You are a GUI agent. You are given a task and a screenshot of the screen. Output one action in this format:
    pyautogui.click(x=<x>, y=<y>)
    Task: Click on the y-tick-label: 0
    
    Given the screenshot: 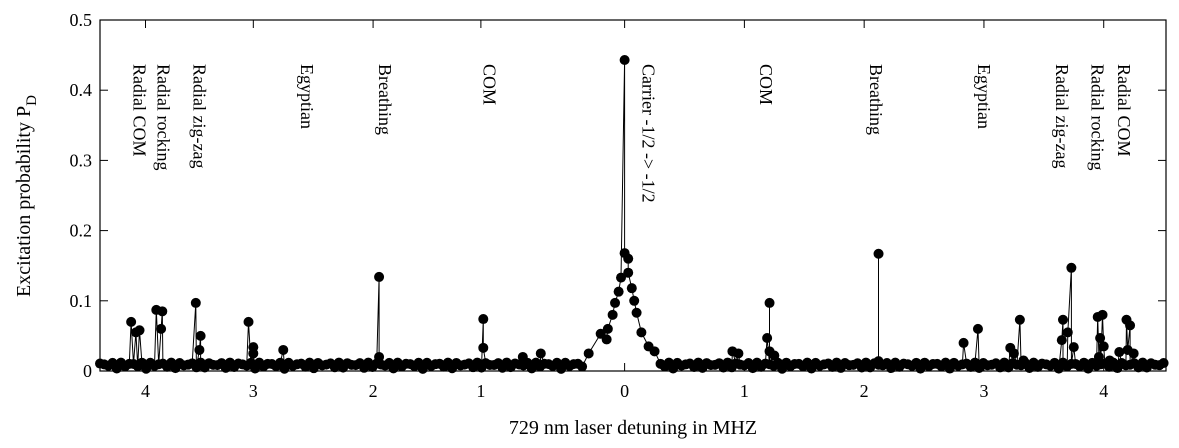 What is the action you would take?
    pyautogui.click(x=87, y=371)
    